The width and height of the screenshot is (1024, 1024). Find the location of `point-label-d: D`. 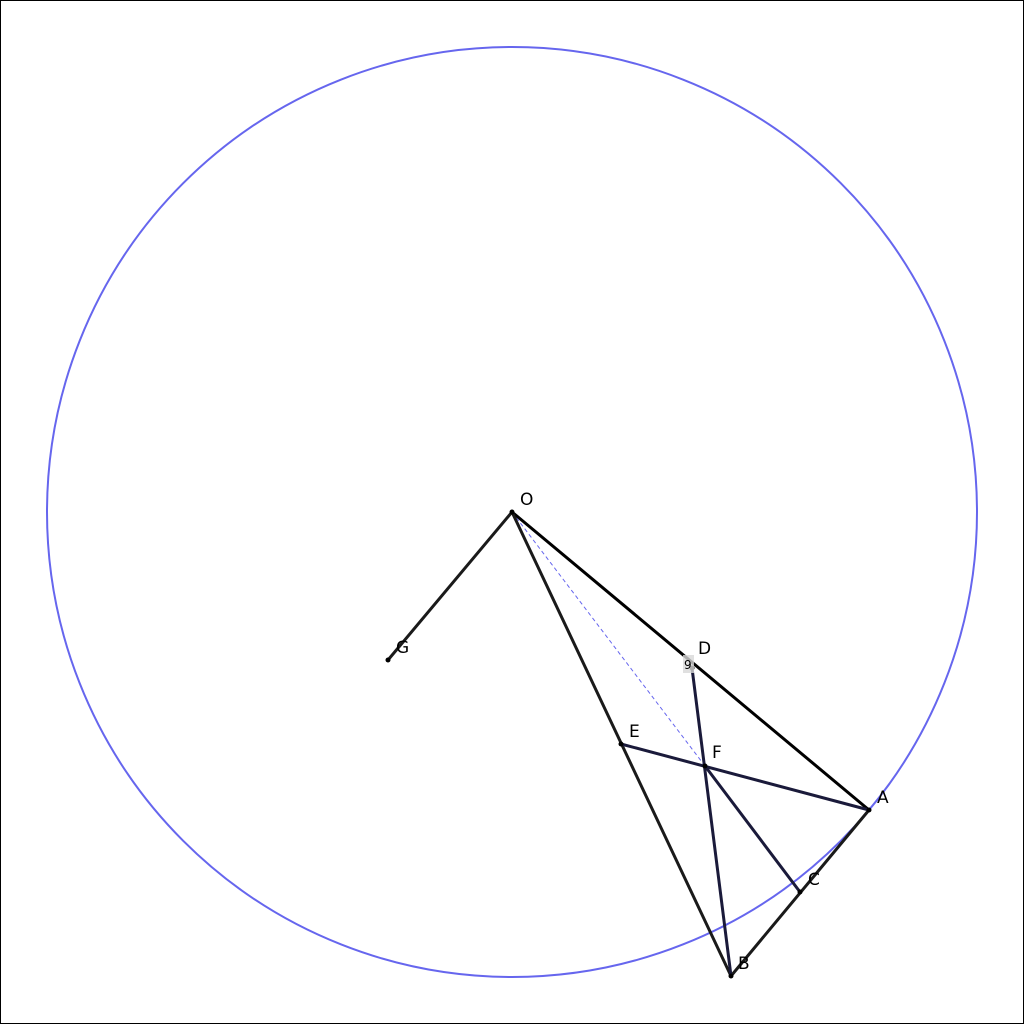

point-label-d: D is located at coordinates (704, 649).